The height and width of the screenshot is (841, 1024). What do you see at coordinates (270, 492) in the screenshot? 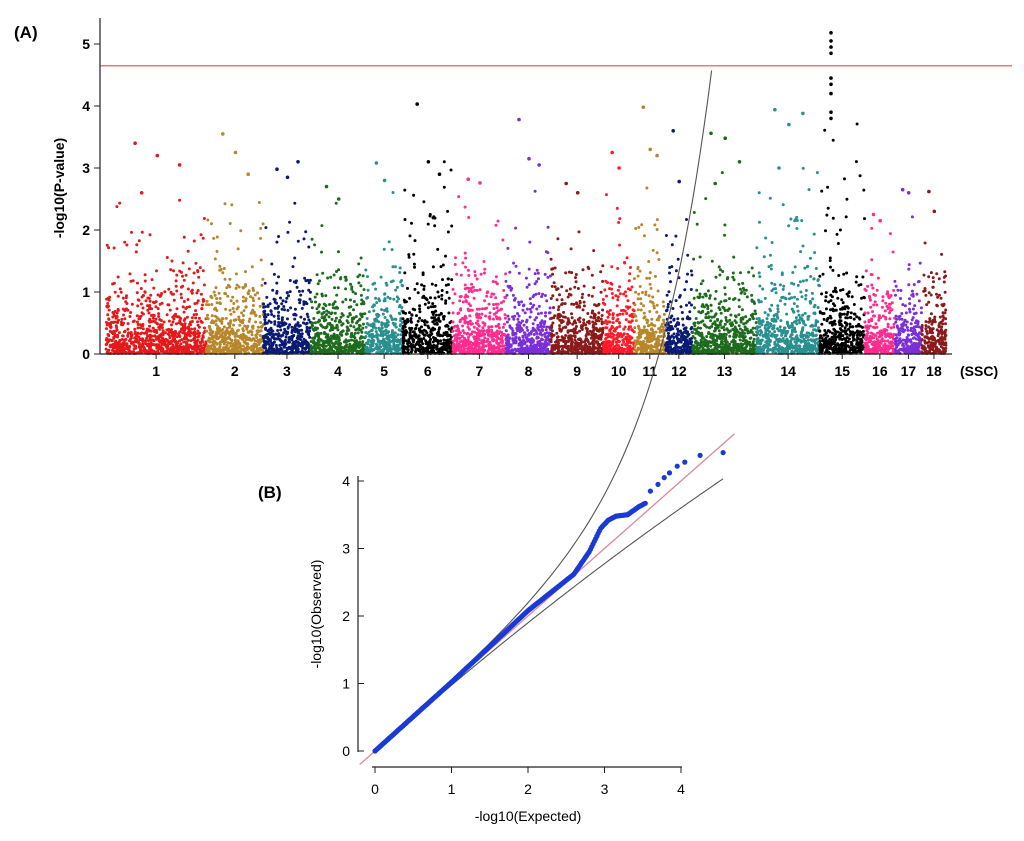
I see `panel-b-label: (B)` at bounding box center [270, 492].